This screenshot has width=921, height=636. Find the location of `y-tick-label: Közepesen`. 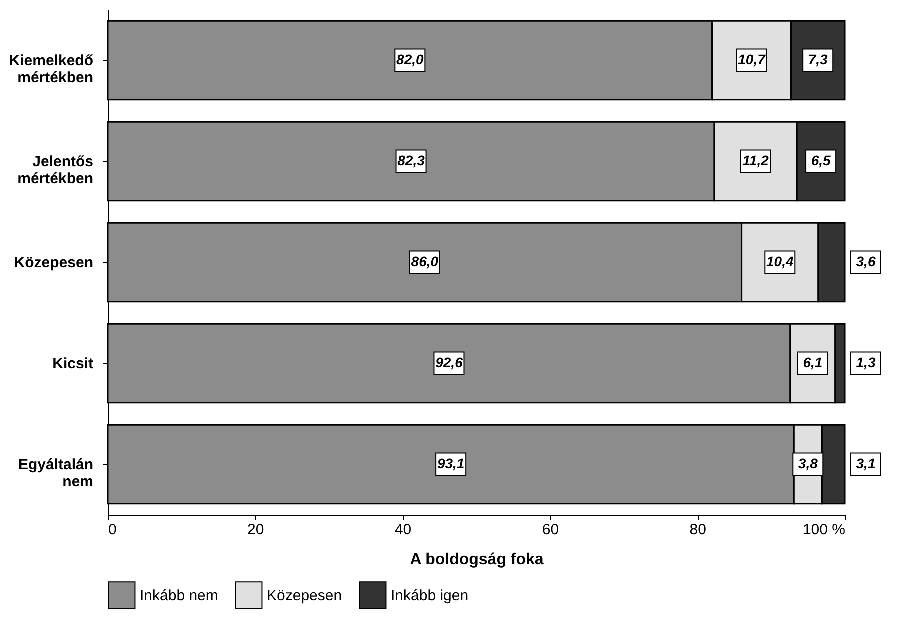

y-tick-label: Közepesen is located at coordinates (54, 263).